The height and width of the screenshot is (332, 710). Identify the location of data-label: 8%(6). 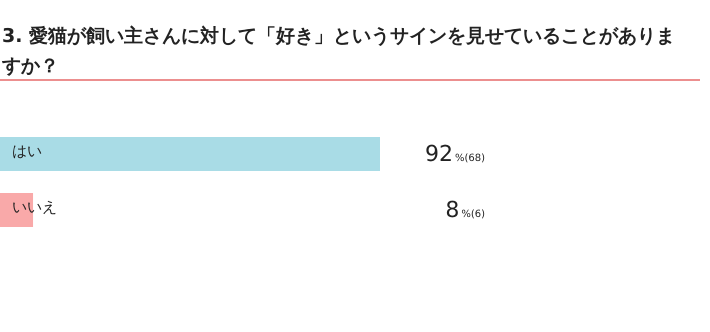
(465, 210).